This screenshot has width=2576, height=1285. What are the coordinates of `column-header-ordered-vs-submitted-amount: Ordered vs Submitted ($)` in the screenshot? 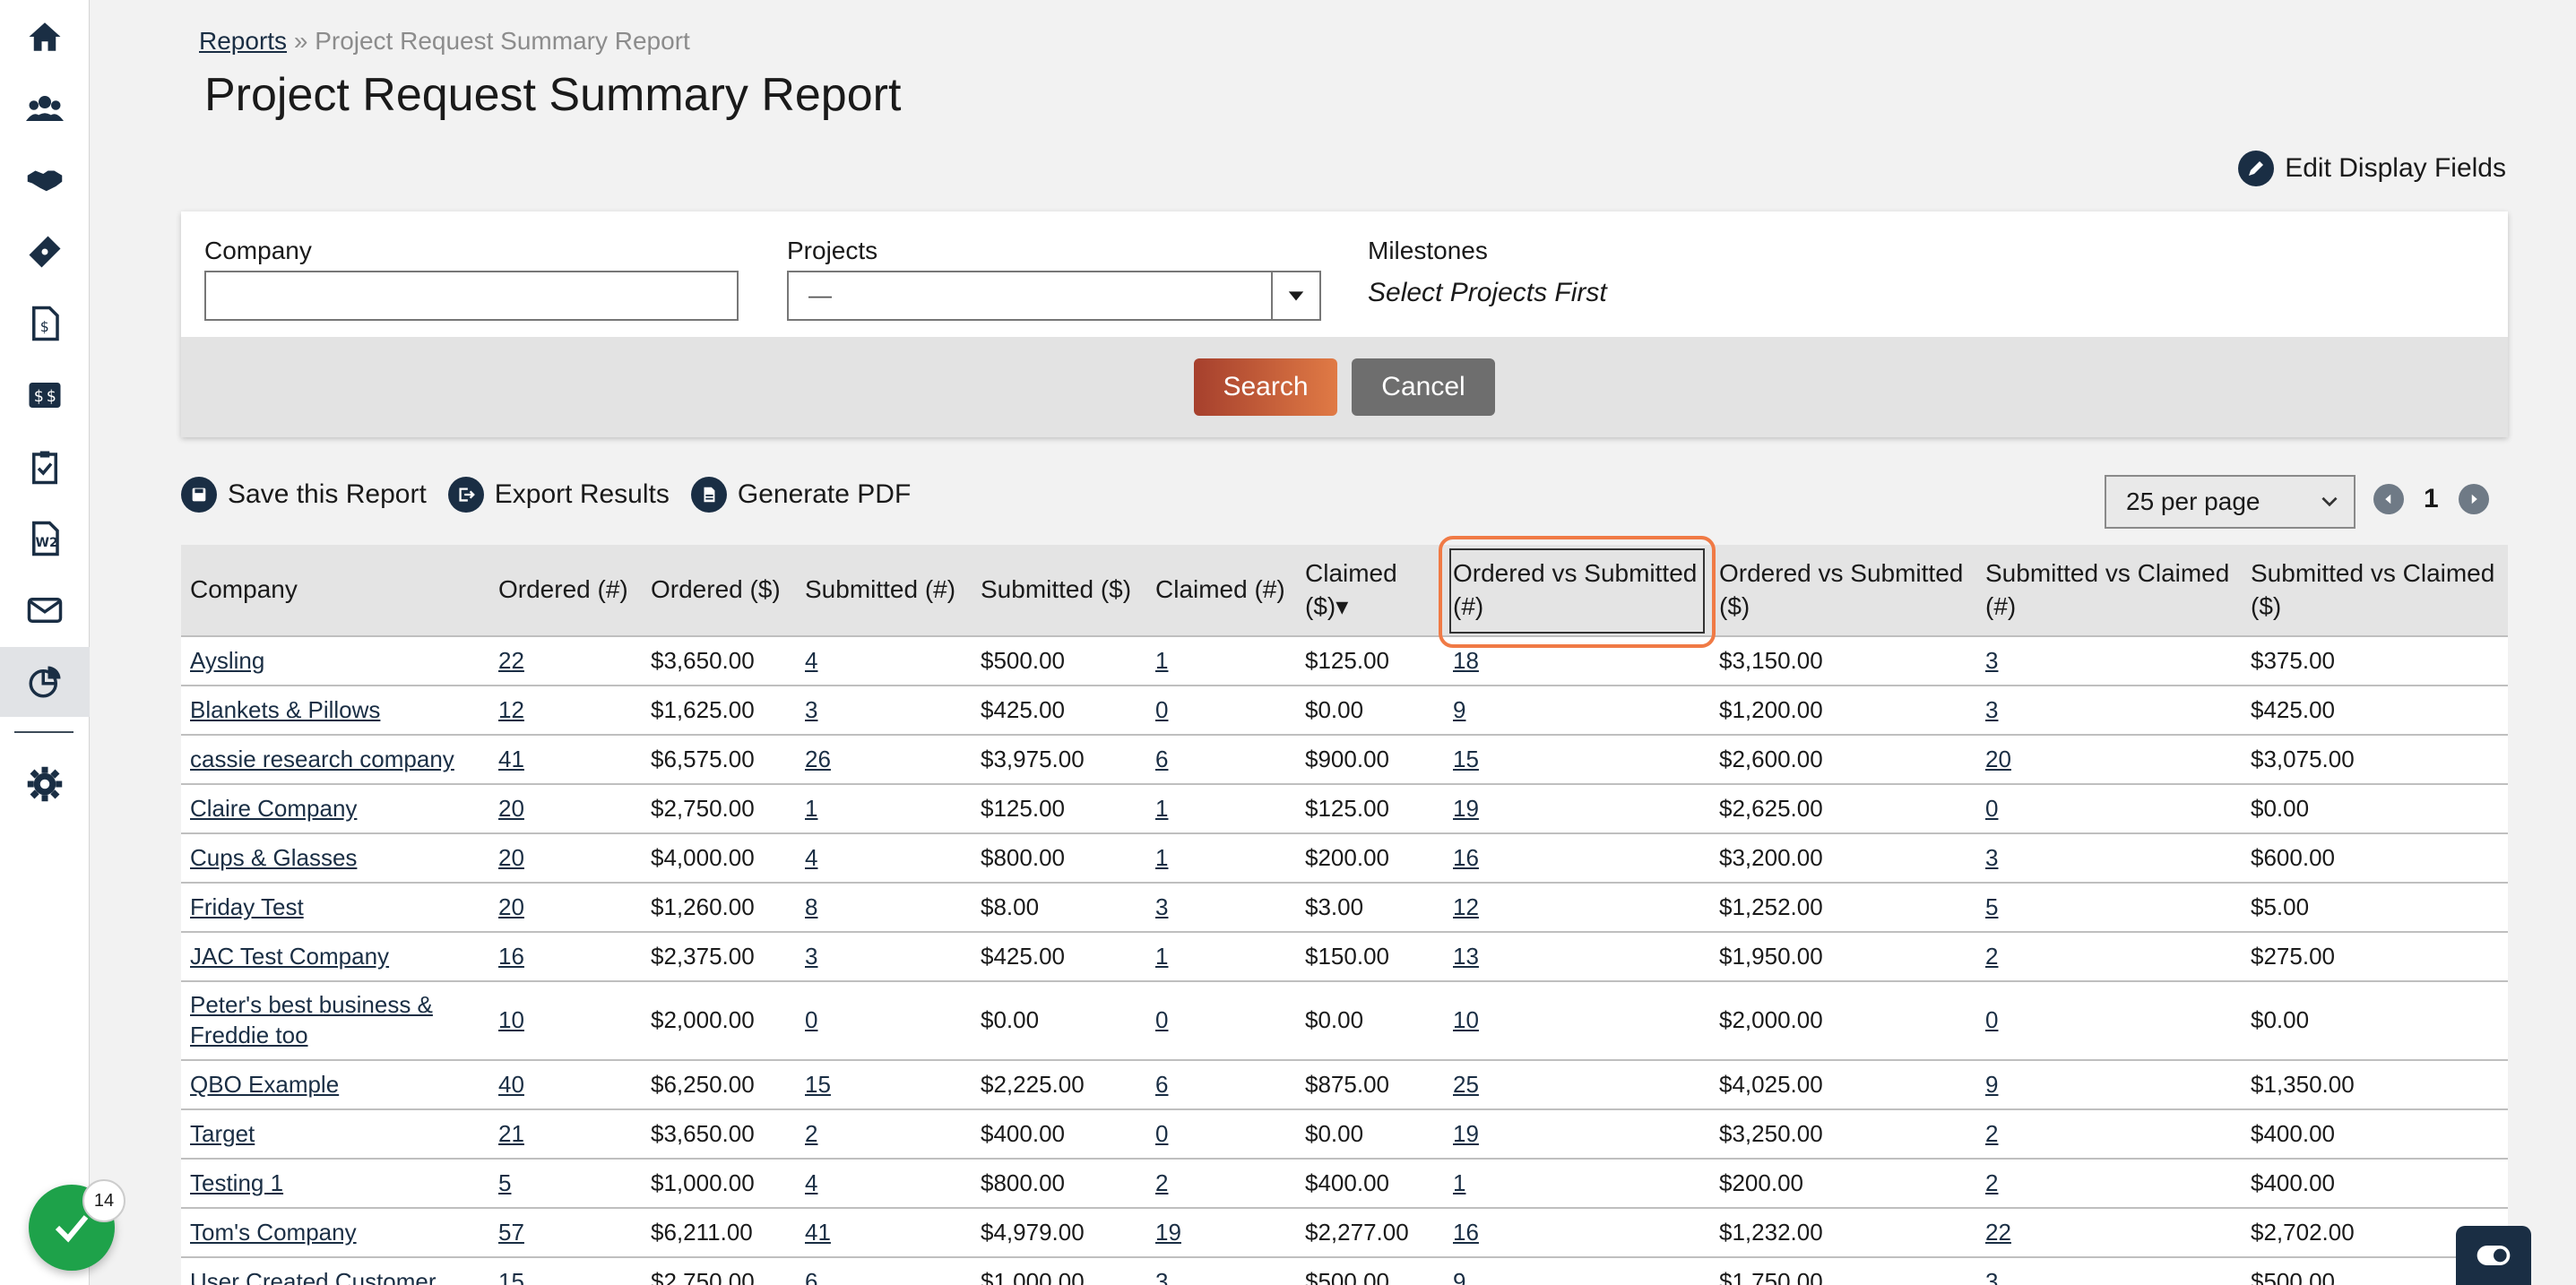 It's located at (1843, 591).